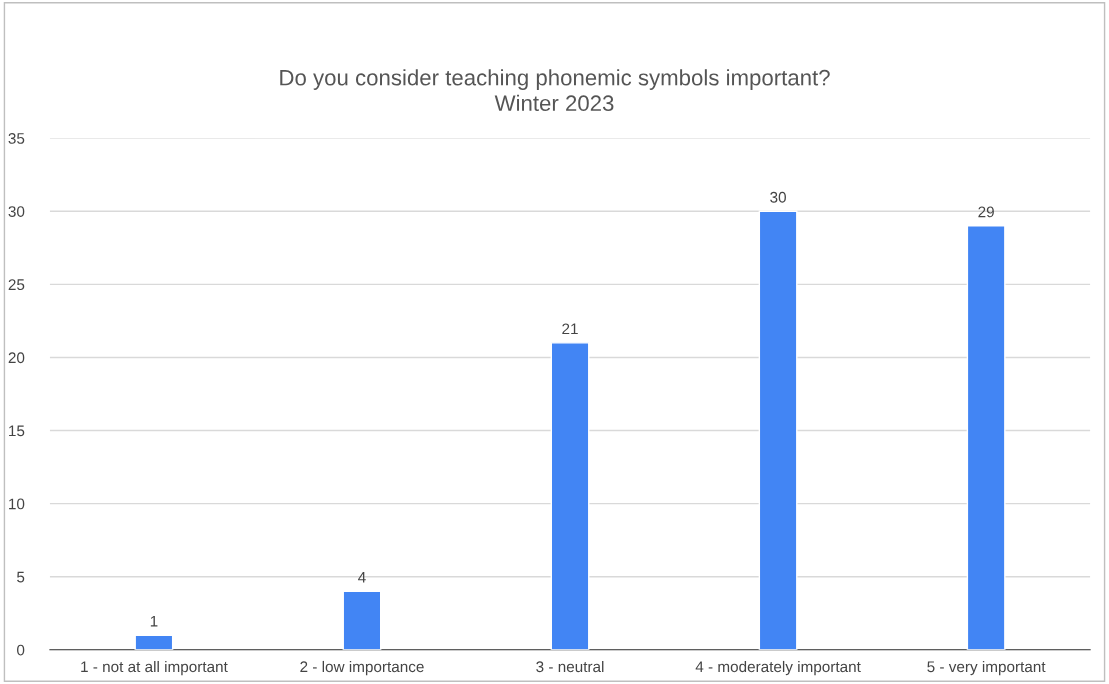 The height and width of the screenshot is (684, 1109). What do you see at coordinates (21, 577) in the screenshot?
I see `y-tick-label: 5` at bounding box center [21, 577].